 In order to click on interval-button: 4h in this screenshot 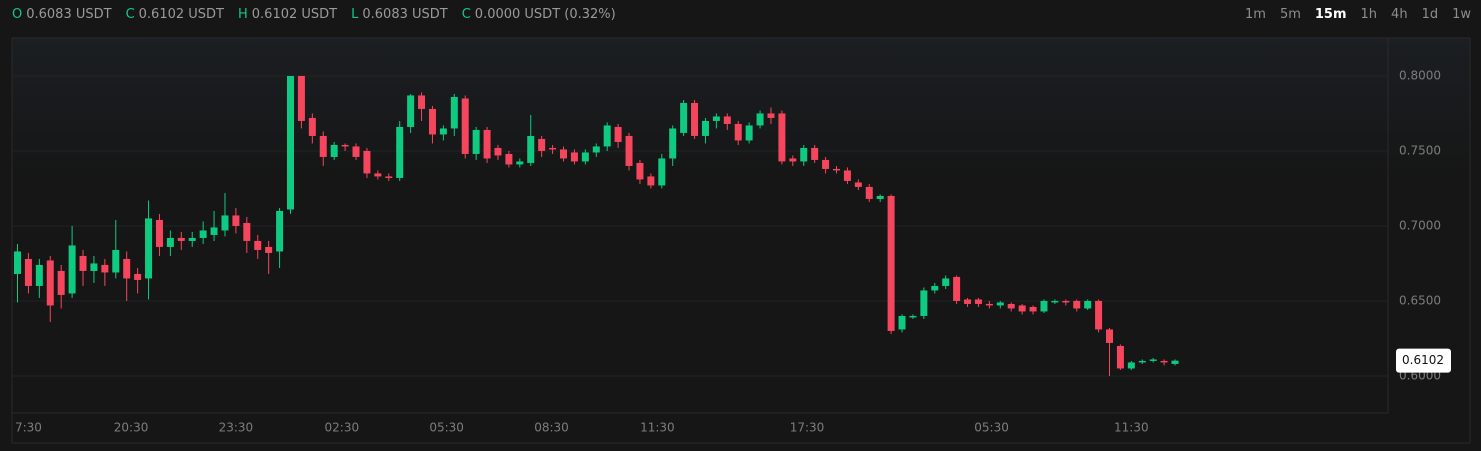, I will do `click(1399, 14)`.